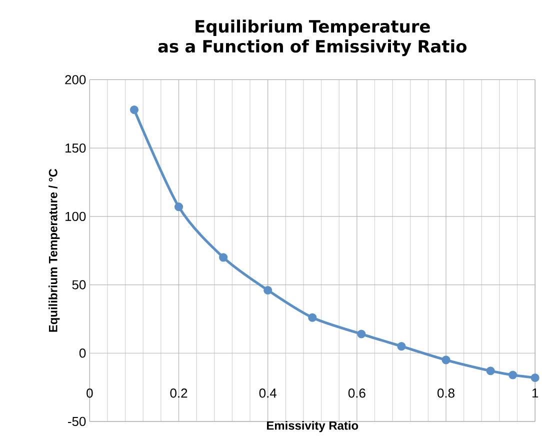 This screenshot has height=444, width=542. Describe the element at coordinates (54, 250) in the screenshot. I see `y-axis-title: Equilibrium Temperature / °C` at that location.